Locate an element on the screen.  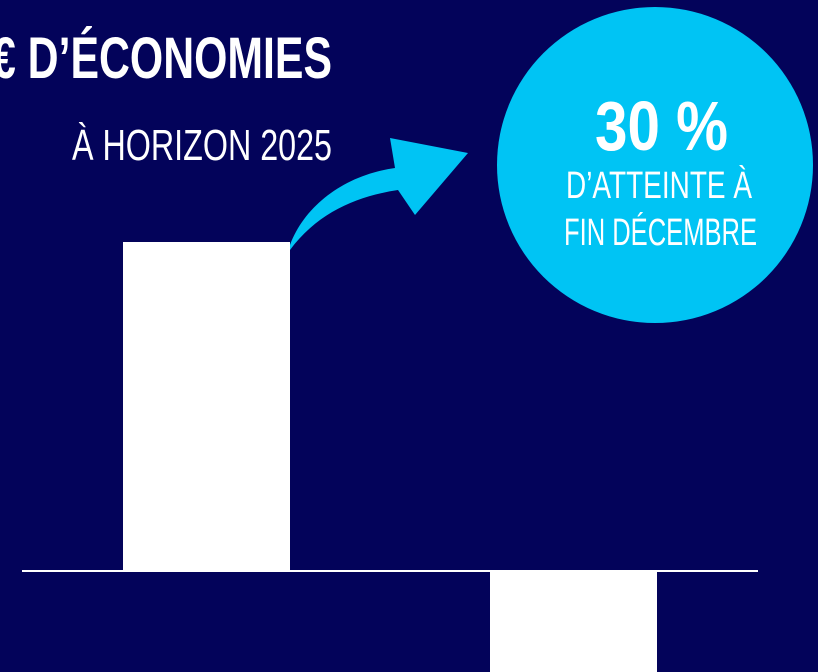
title: € D’ÉCONOMIES is located at coordinates (166, 58).